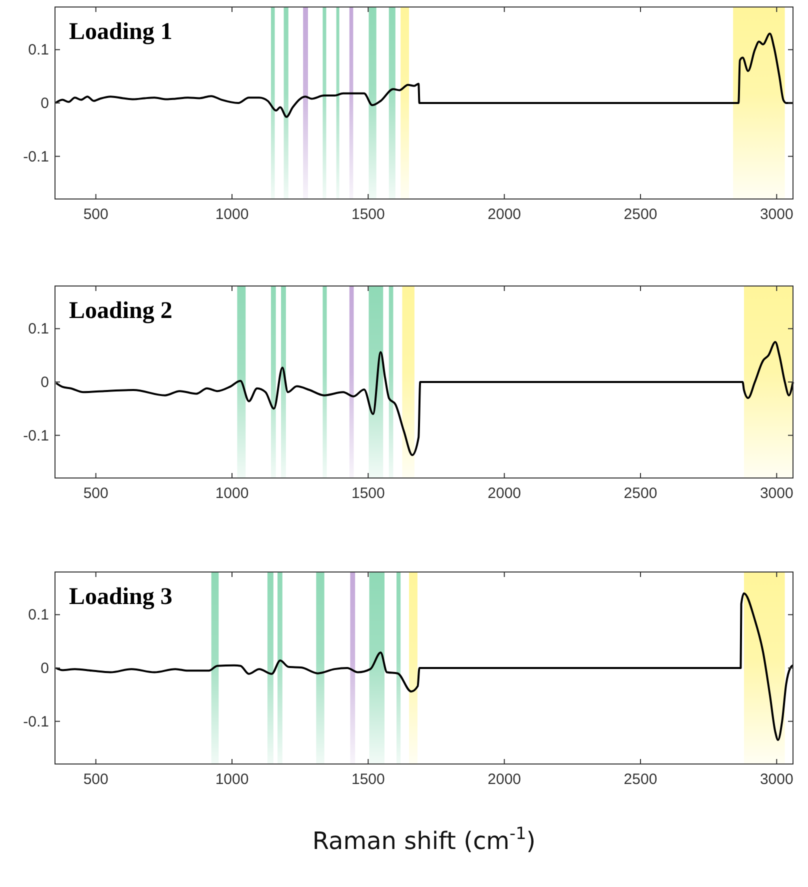 This screenshot has height=887, width=808. What do you see at coordinates (120, 597) in the screenshot?
I see `text: Loading 3` at bounding box center [120, 597].